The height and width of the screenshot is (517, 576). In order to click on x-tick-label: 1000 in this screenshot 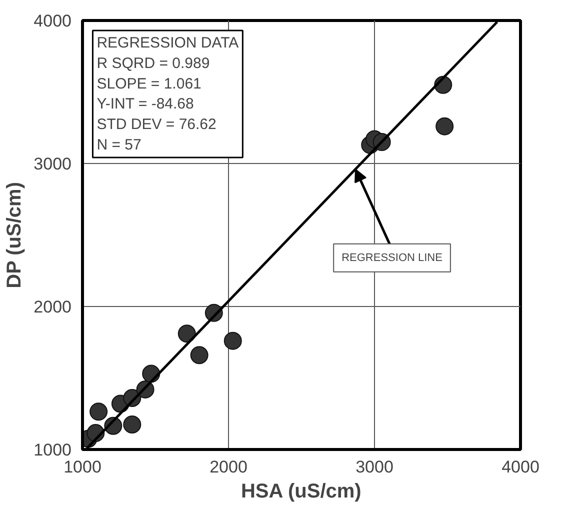, I will do `click(83, 467)`.